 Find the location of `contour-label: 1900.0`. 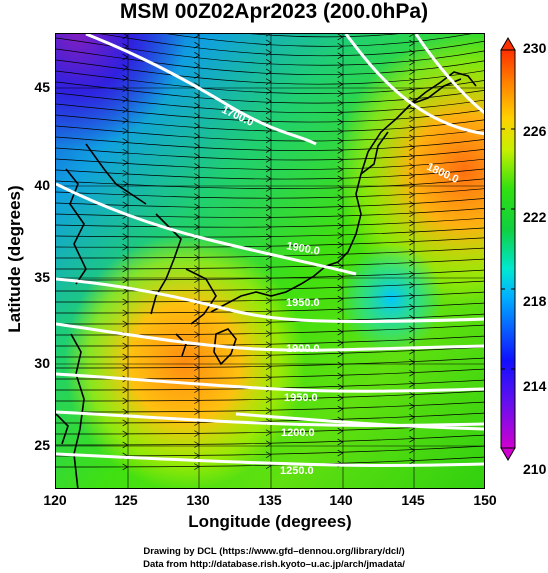

contour-label: 1900.0 is located at coordinates (302, 249).